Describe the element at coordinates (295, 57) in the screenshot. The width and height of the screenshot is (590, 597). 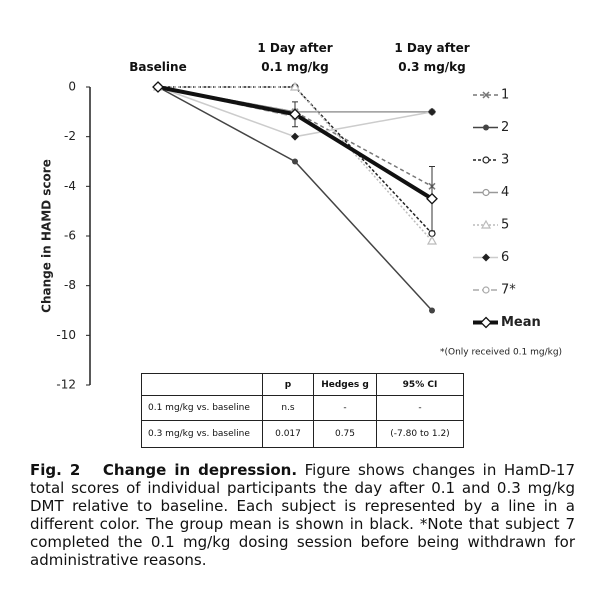
I see `x-category-label: 1 Day after 0.1 mg/kg` at that location.